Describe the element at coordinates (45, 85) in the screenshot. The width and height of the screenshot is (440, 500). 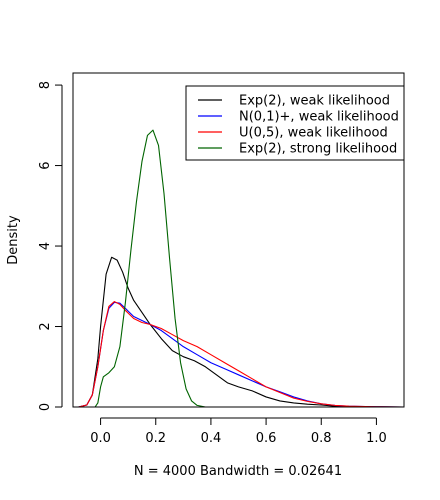
I see `y-tick-label: 8` at that location.